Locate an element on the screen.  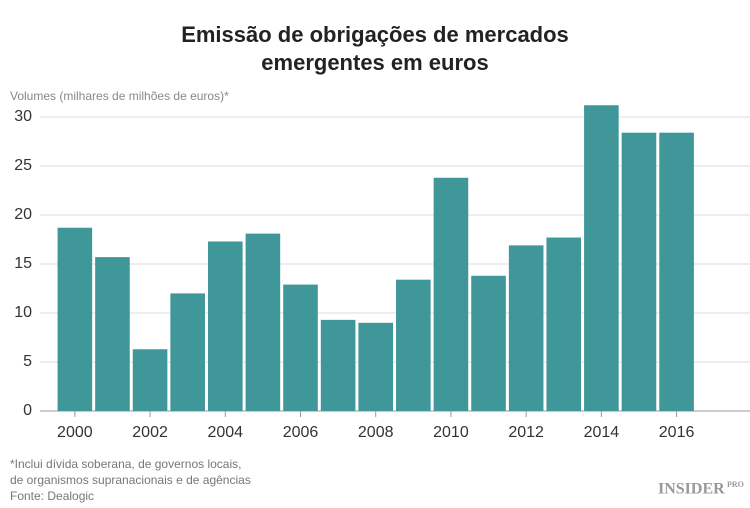
y-tick-label: 30 is located at coordinates (23, 116).